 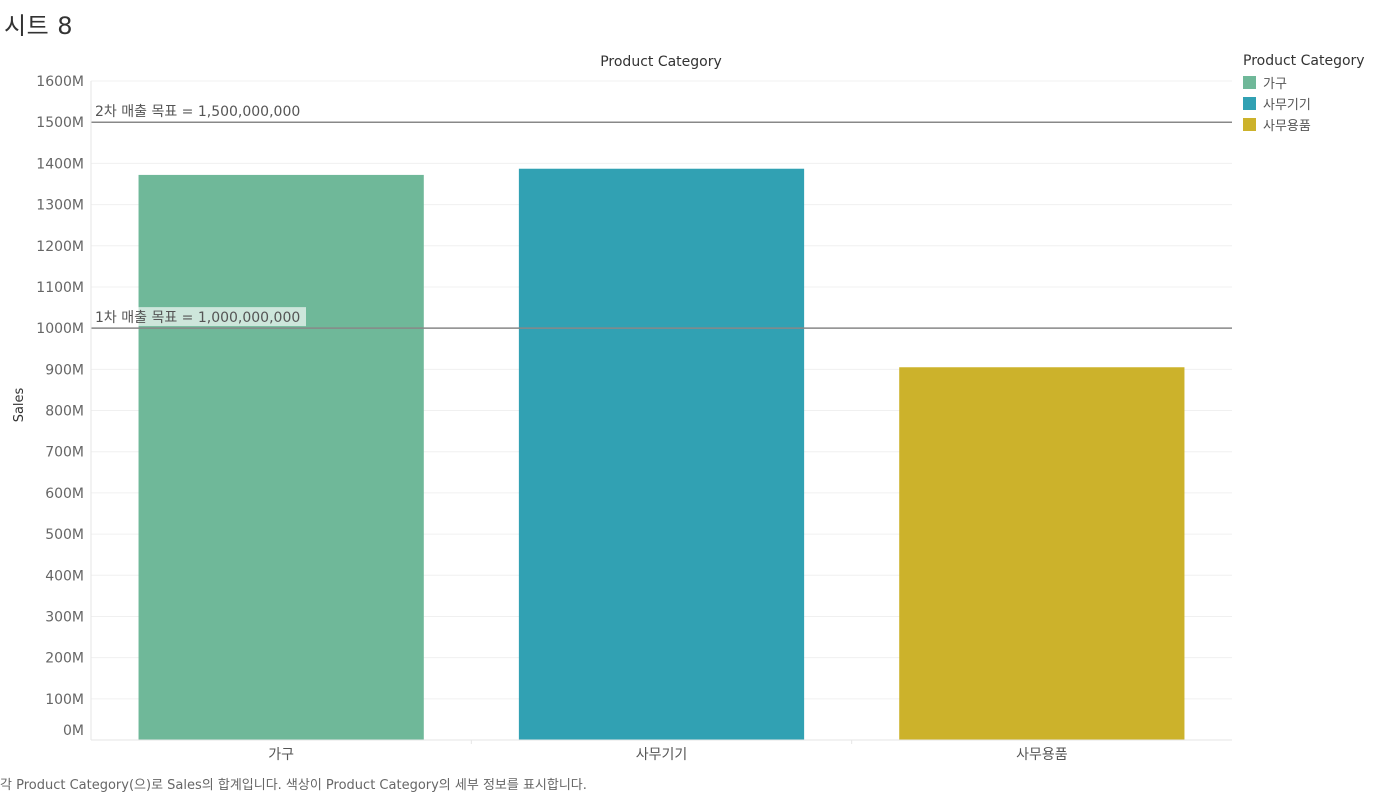 I want to click on legend-title: Product Category, so click(x=1304, y=61).